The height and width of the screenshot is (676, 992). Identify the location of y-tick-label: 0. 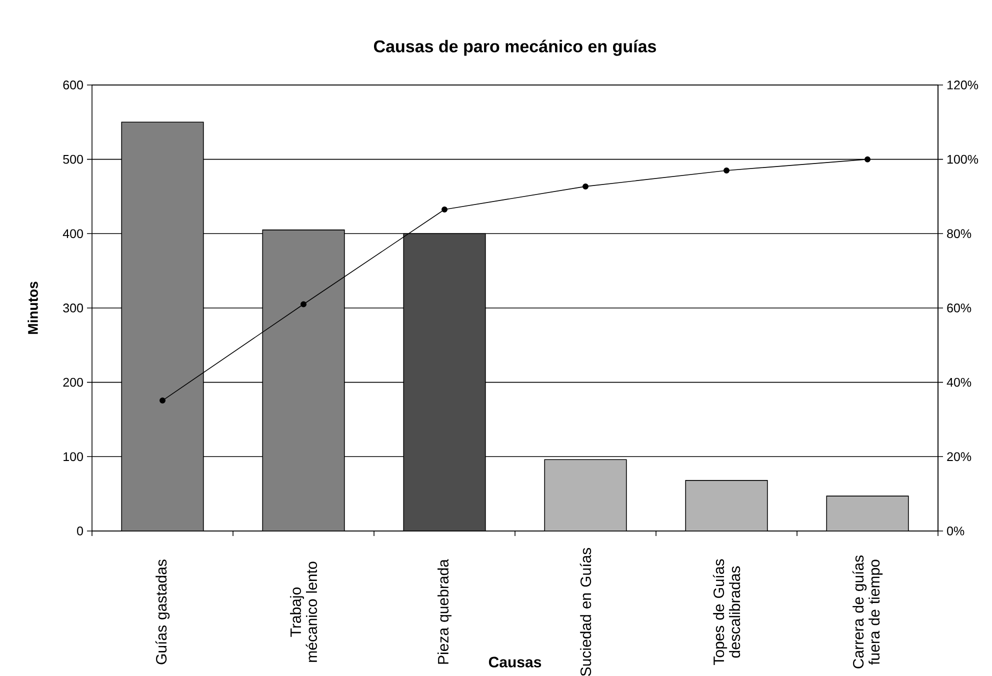
(80, 531).